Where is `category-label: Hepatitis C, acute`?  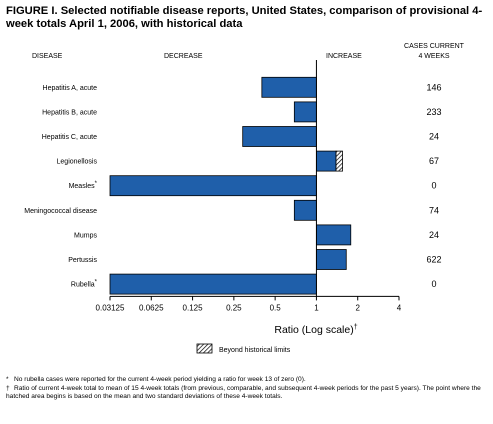 category-label: Hepatitis C, acute is located at coordinates (69, 137).